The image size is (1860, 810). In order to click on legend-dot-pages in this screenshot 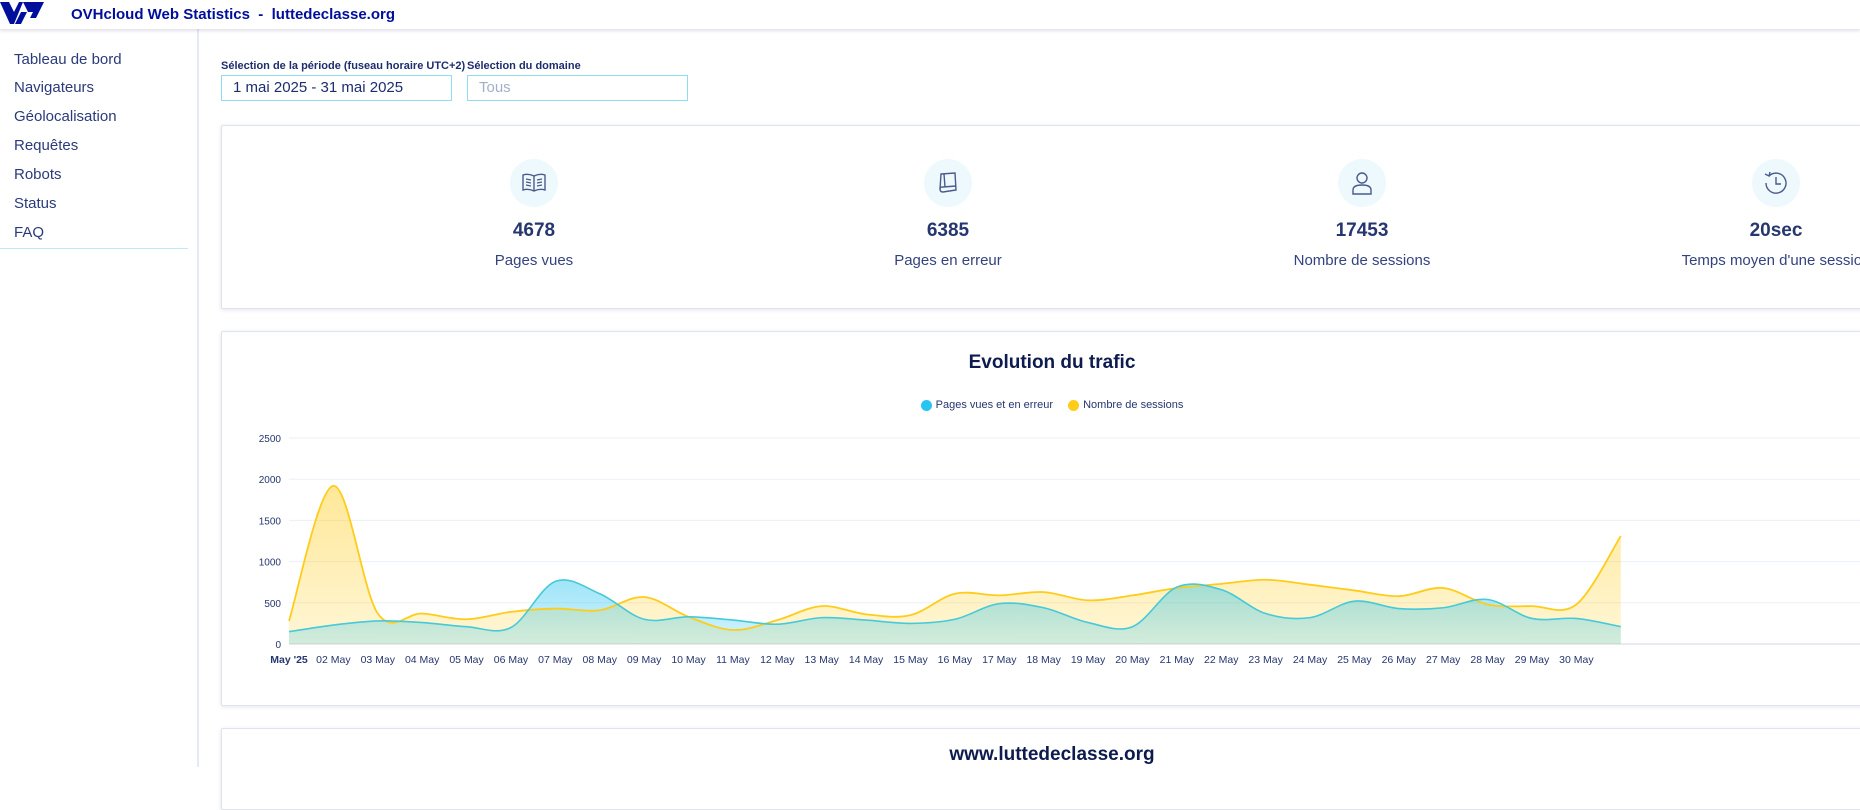, I will do `click(926, 405)`.